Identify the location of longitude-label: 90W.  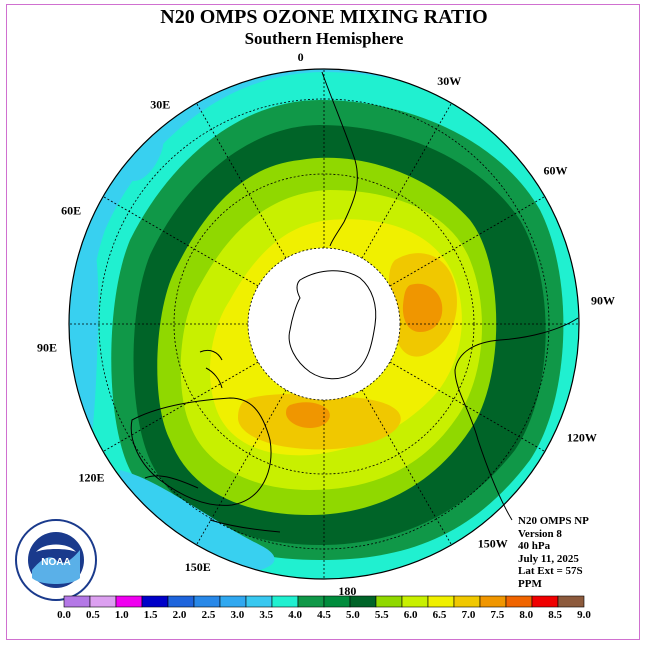
(603, 301).